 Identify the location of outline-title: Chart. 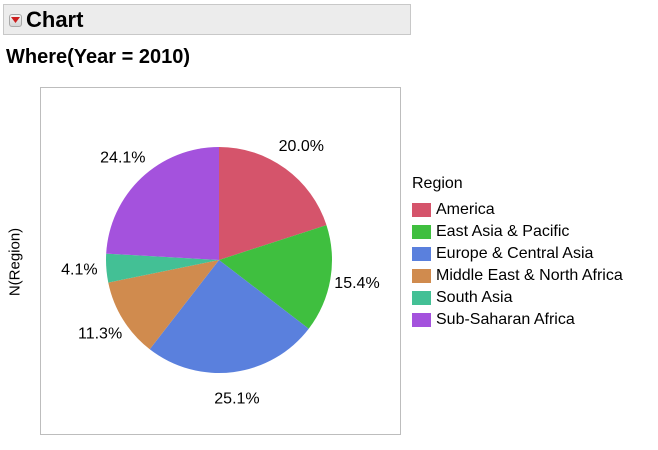
(55, 19).